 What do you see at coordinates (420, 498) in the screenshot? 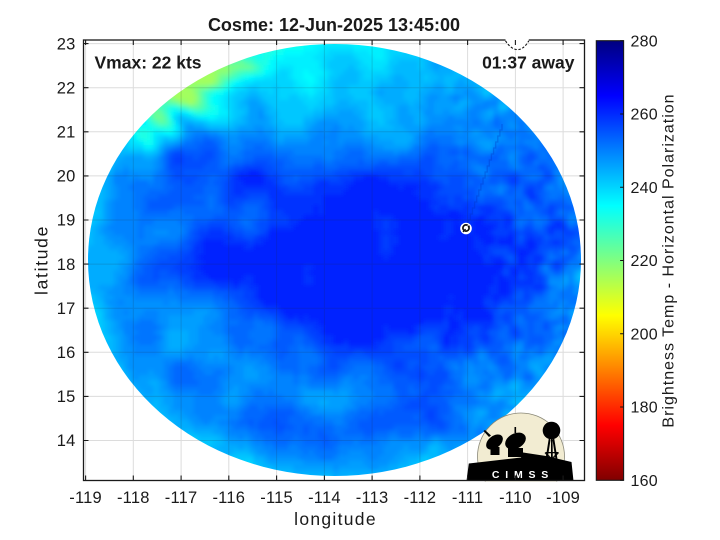
I see `svg-text: -112` at bounding box center [420, 498].